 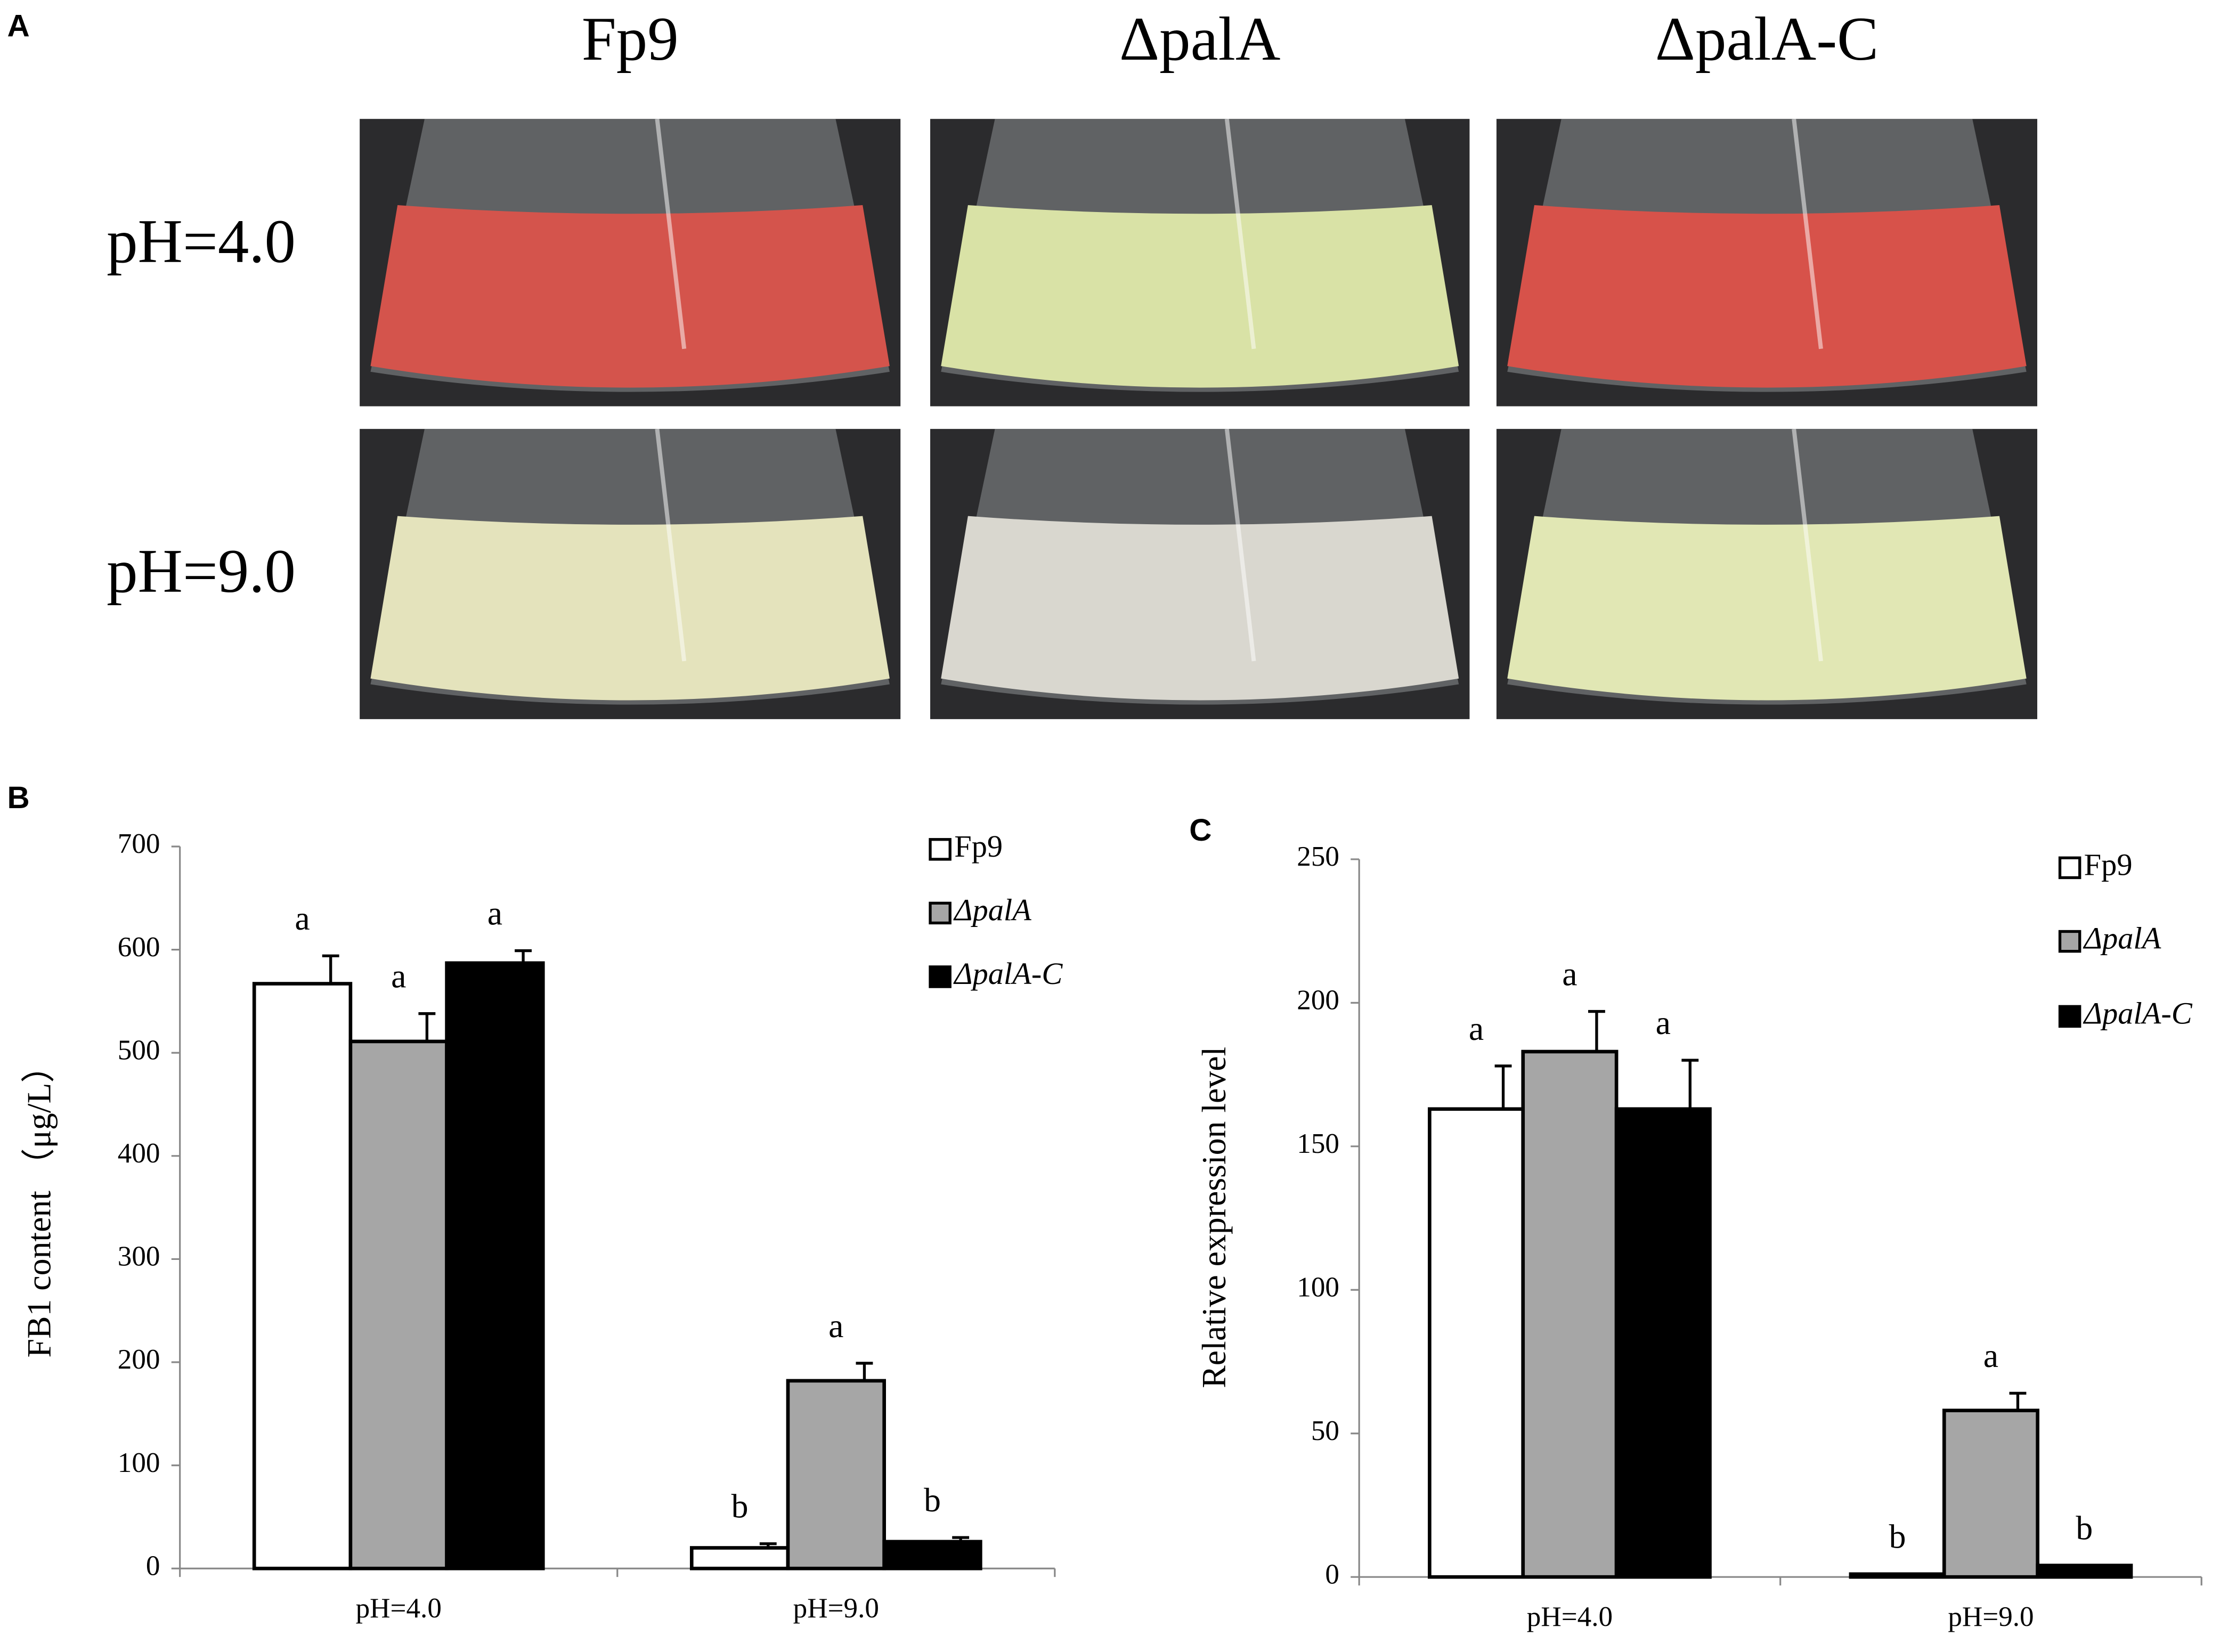 What do you see at coordinates (201, 571) in the screenshot?
I see `row-label: pH=9.0` at bounding box center [201, 571].